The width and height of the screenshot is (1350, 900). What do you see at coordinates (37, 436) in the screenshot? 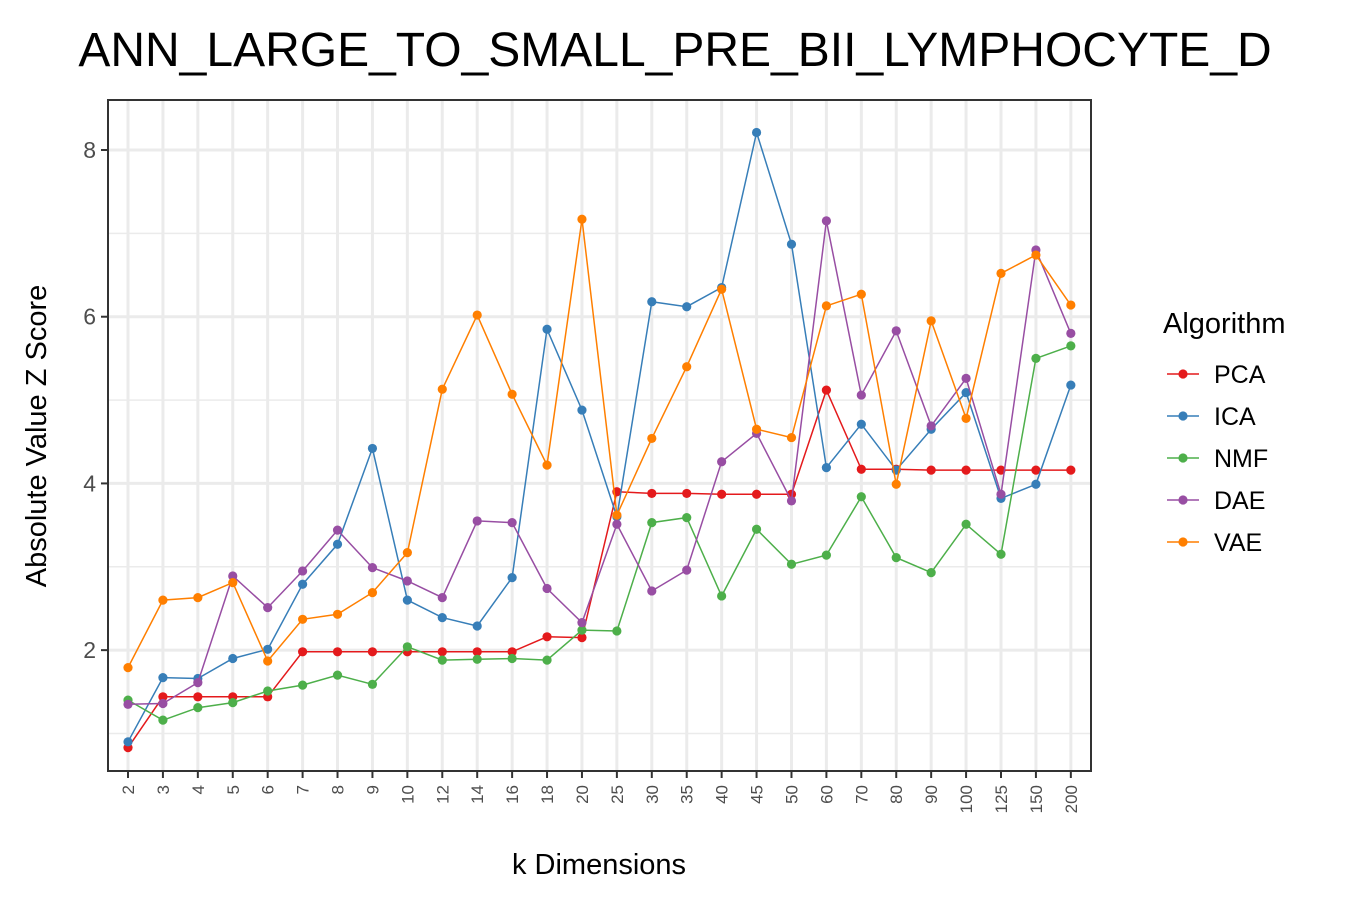
I see `y-axis-title: Absolute Value Z Score` at bounding box center [37, 436].